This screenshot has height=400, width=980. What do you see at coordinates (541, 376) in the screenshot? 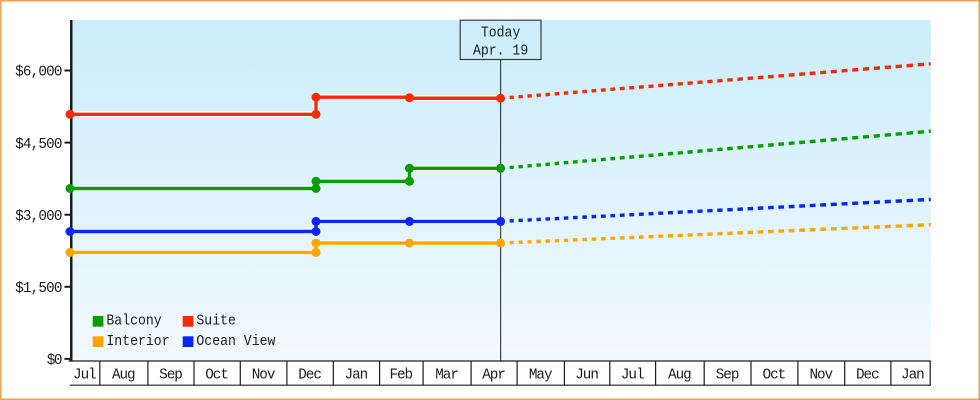
I see `svg-text: May` at bounding box center [541, 376].